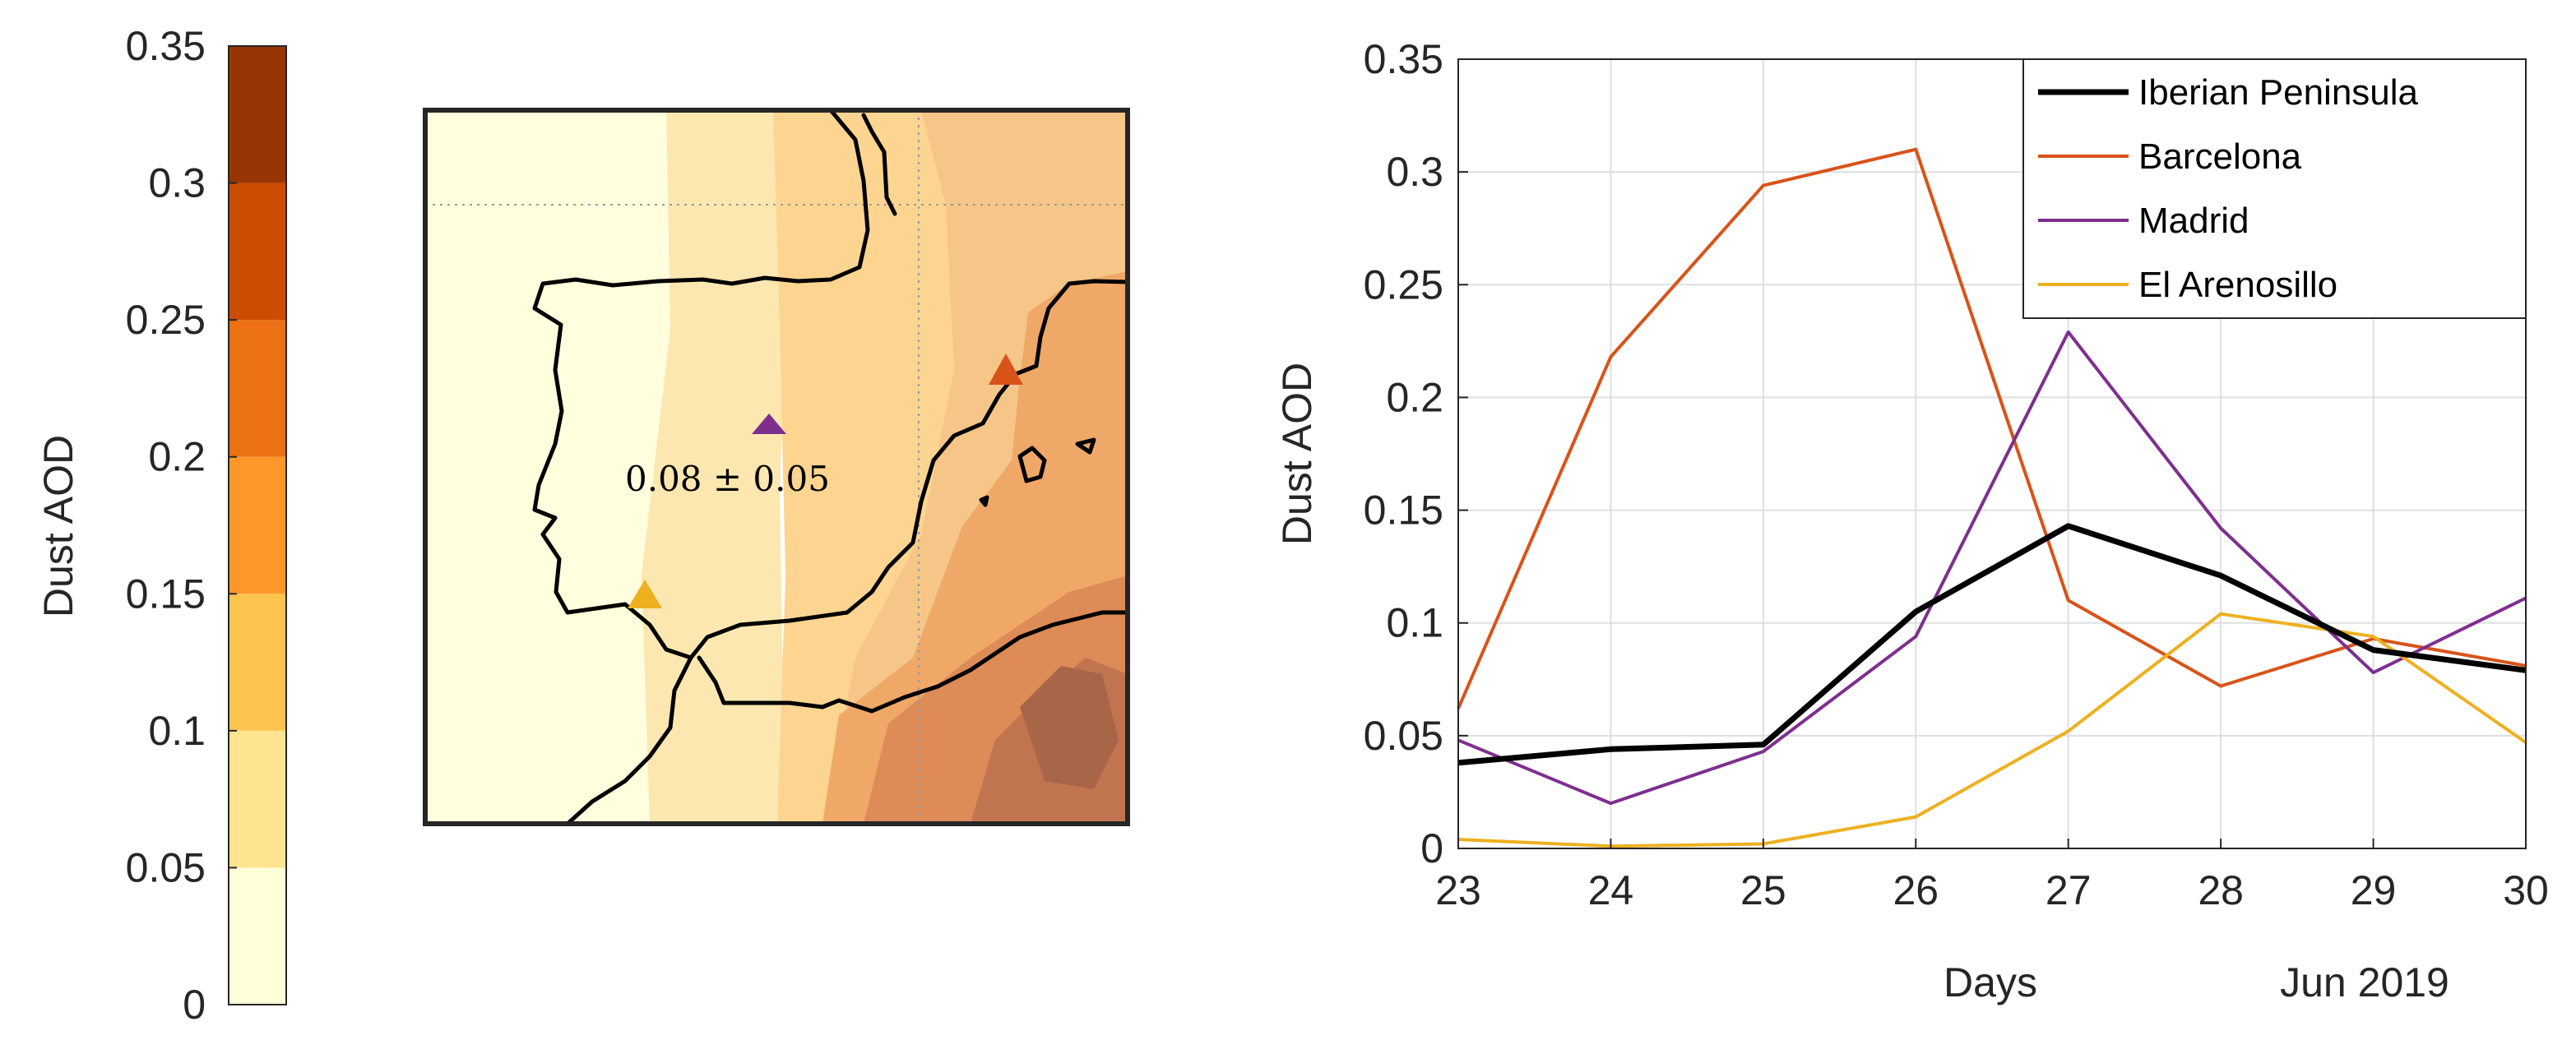 The image size is (2576, 1063). Describe the element at coordinates (177, 731) in the screenshot. I see `colorbar-tick-label: 0.1` at that location.